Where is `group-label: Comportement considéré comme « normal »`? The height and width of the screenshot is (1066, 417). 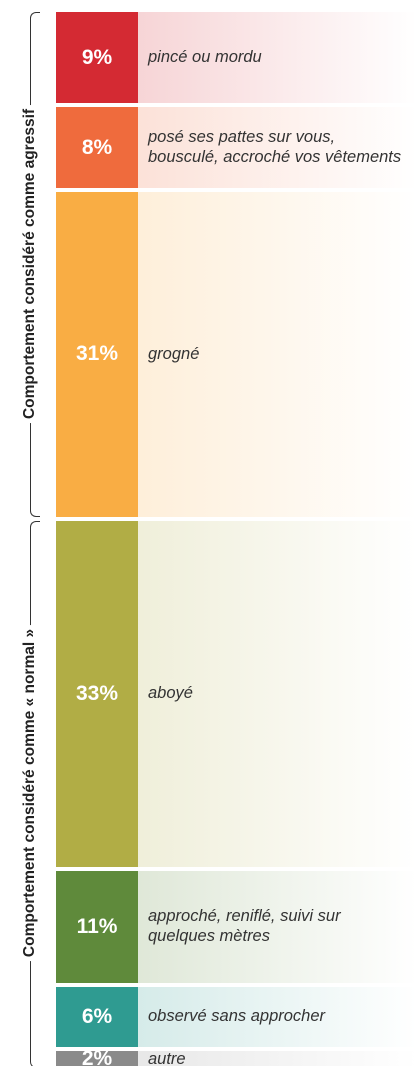
group-label: Comportement considéré comme « normal » is located at coordinates (30, 793).